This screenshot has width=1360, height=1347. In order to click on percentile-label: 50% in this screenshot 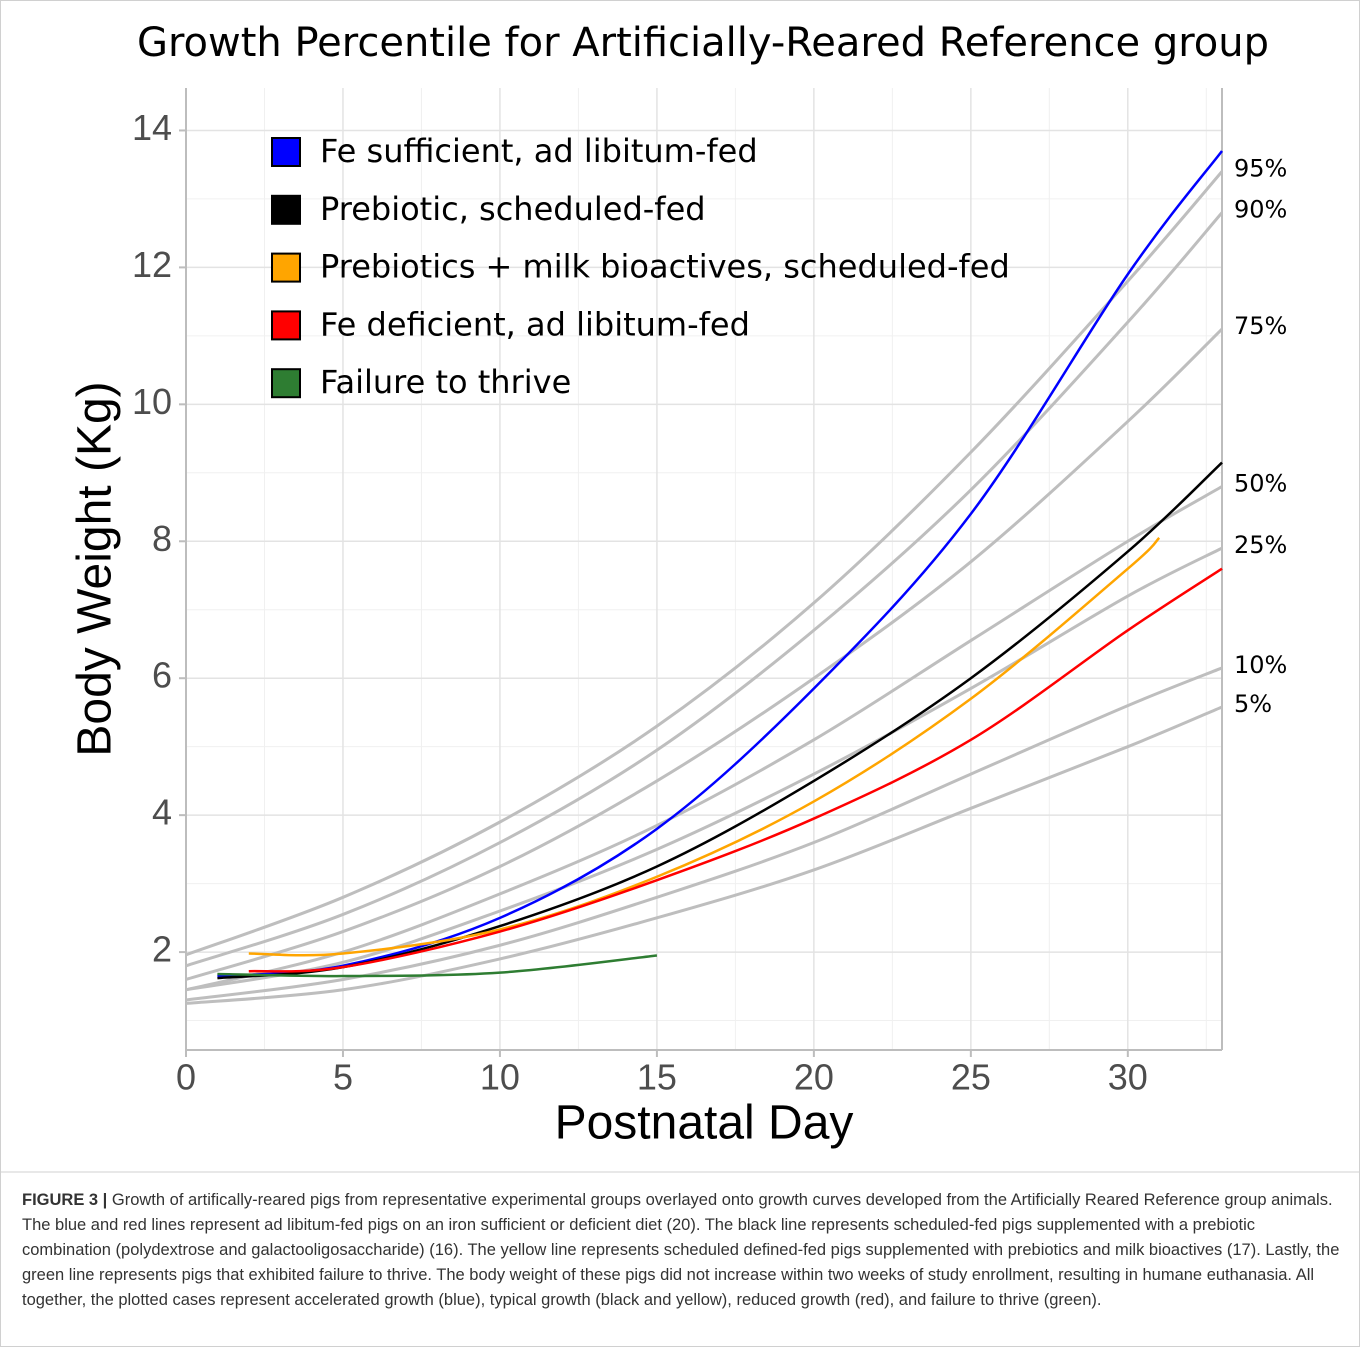, I will do `click(1260, 483)`.